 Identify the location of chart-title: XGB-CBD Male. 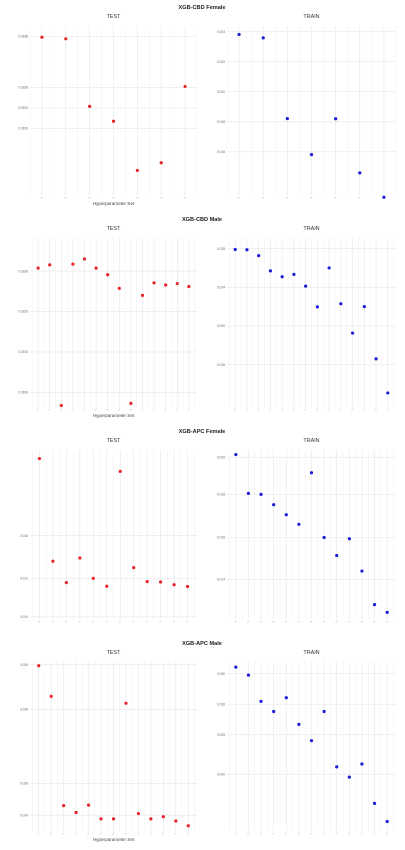
(202, 220).